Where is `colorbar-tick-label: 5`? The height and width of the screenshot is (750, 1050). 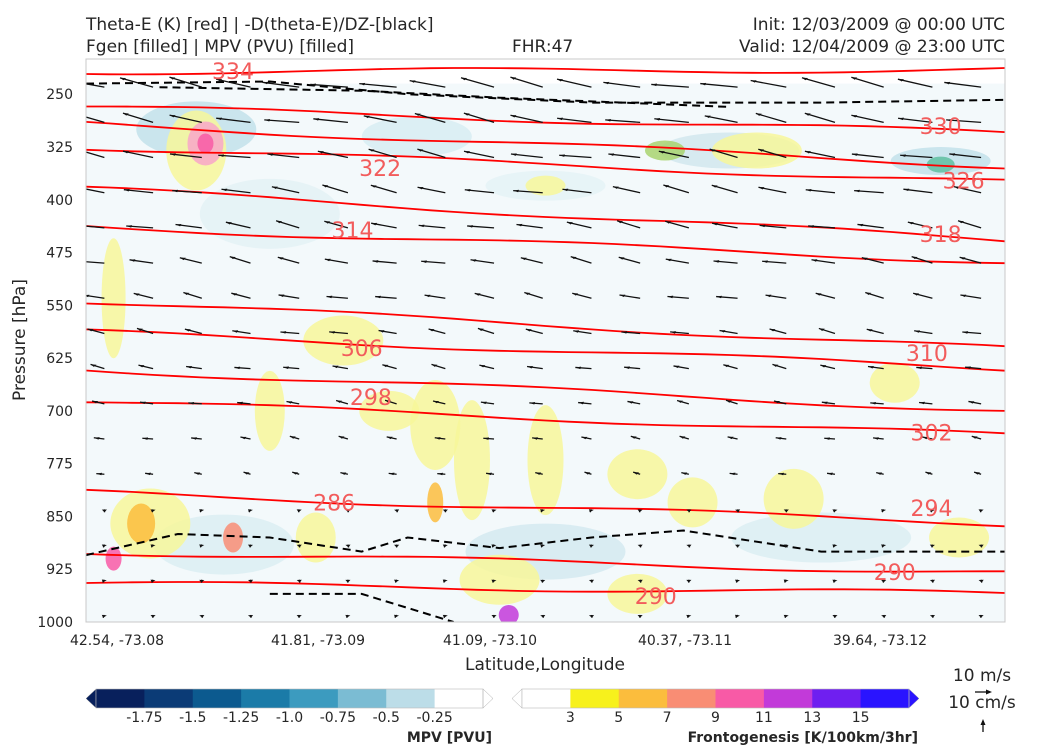 colorbar-tick-label: 5 is located at coordinates (618, 718).